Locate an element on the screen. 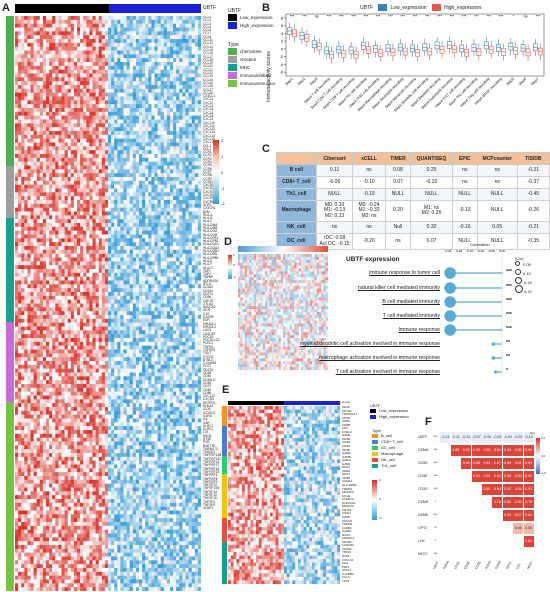  panel-d-corr-label: Correlation is located at coordinates (480, 244).